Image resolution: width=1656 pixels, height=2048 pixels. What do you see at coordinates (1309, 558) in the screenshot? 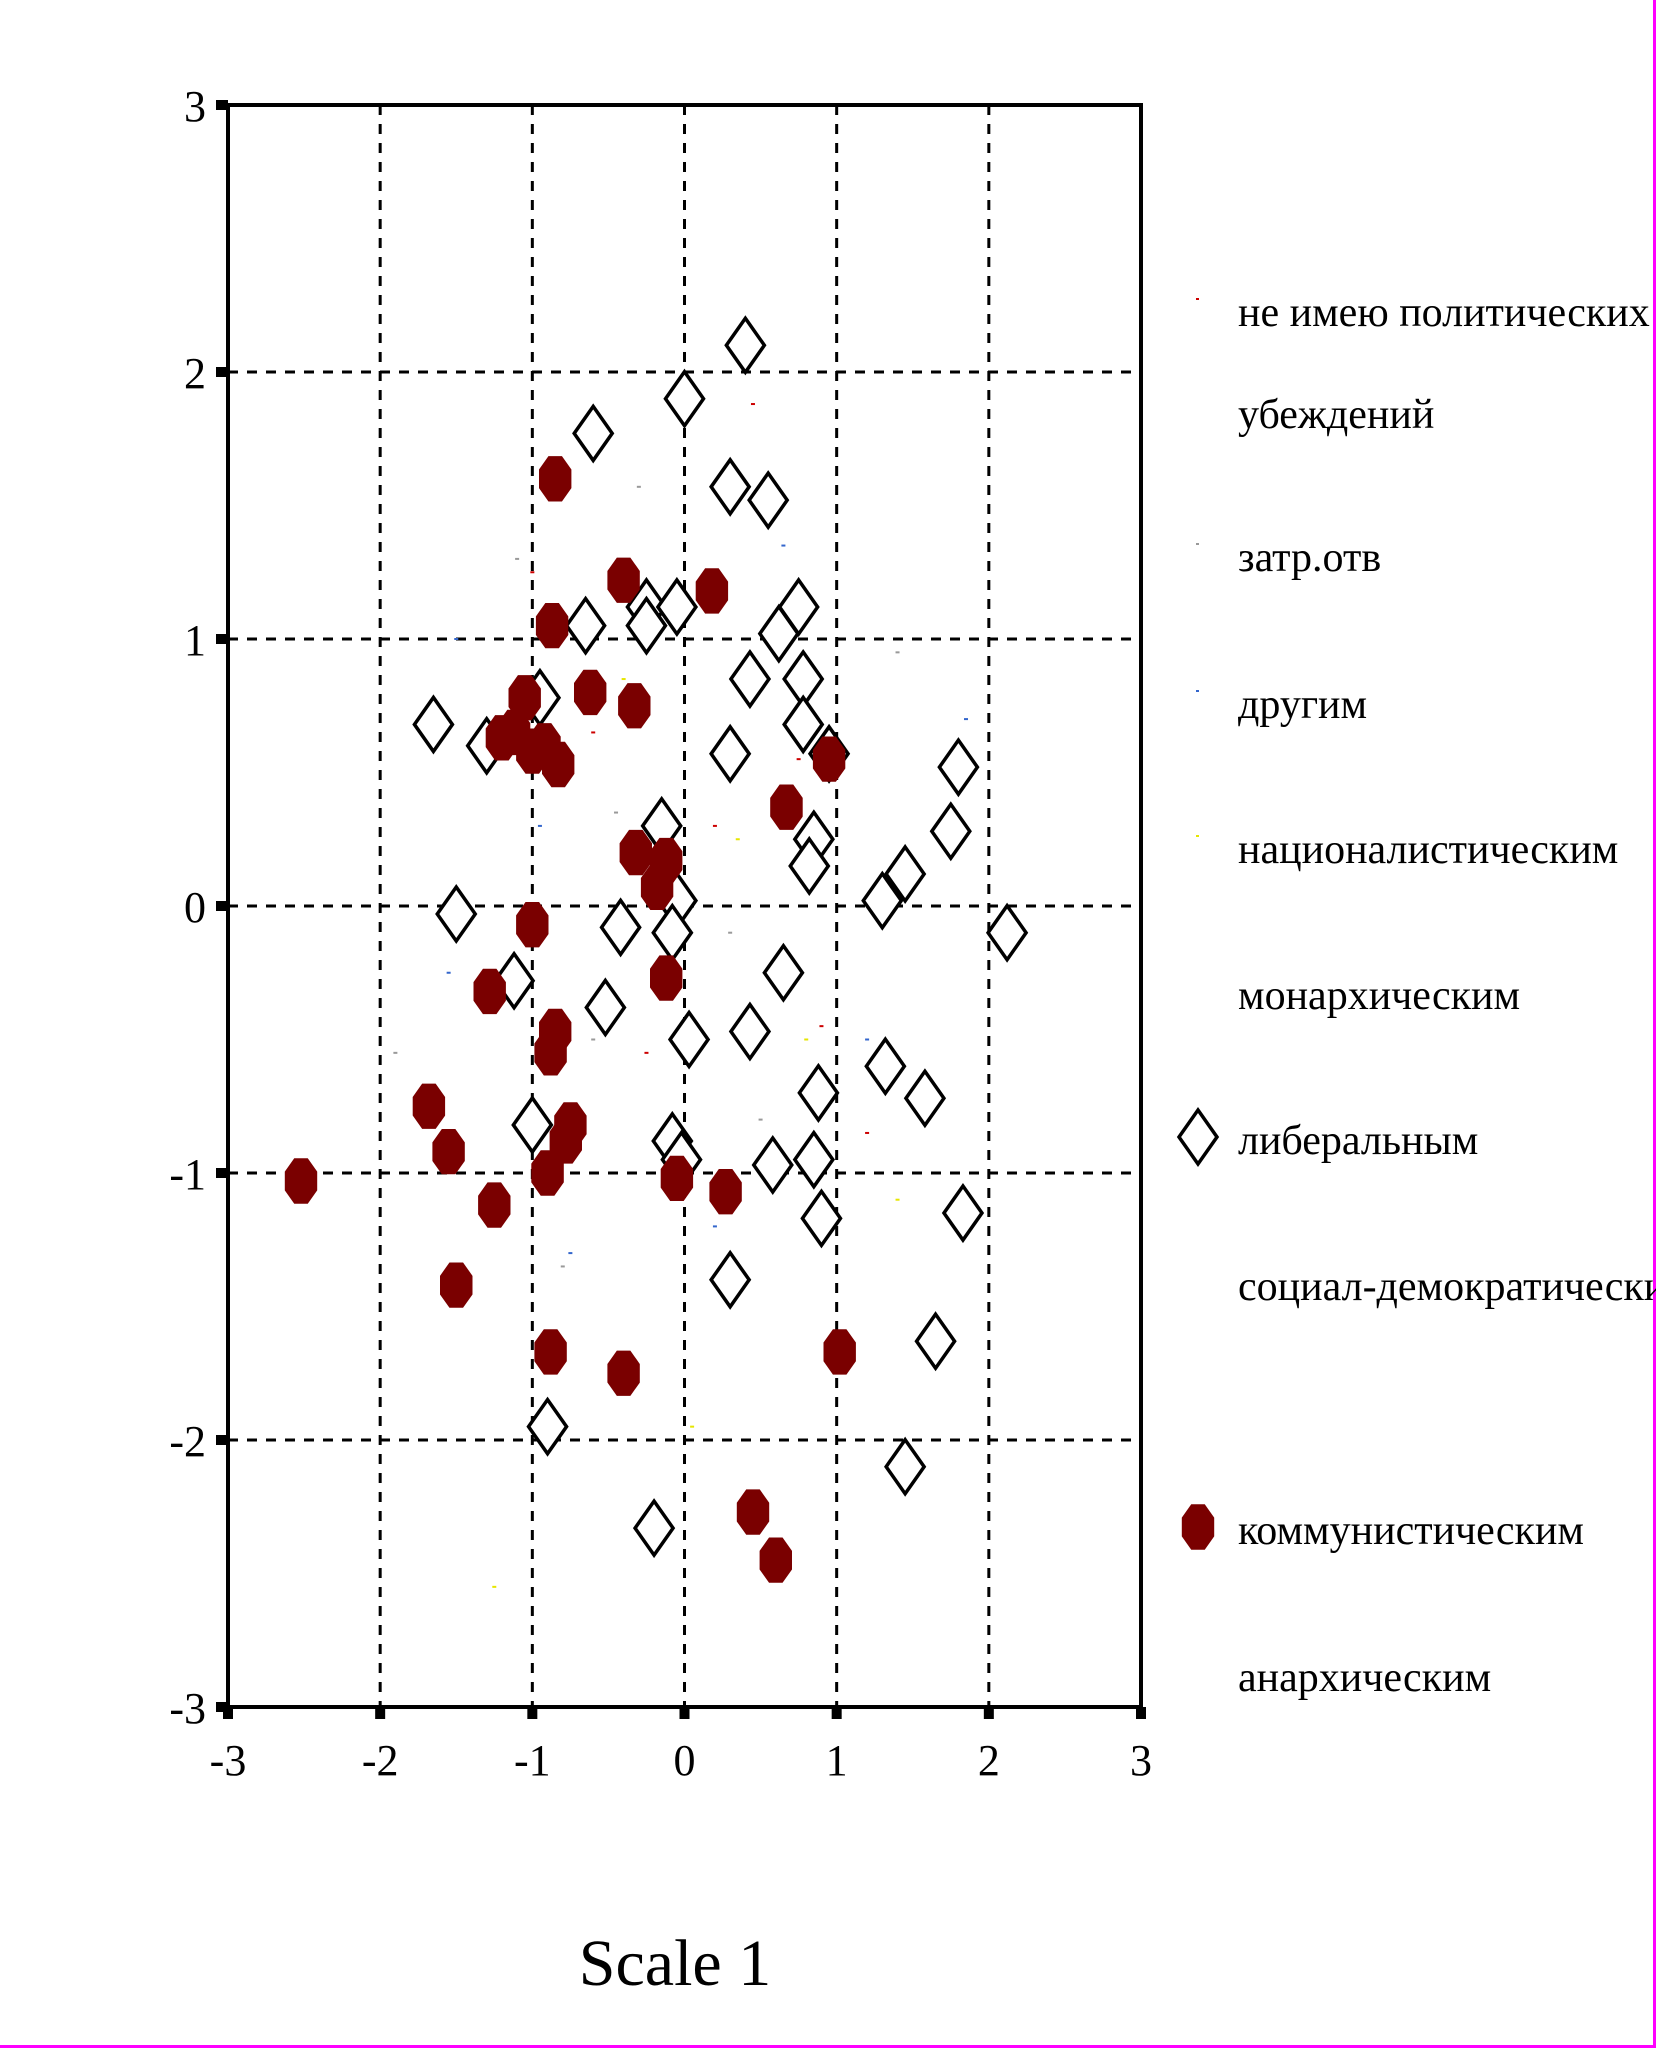
I see `legend-label: затр.отв` at bounding box center [1309, 558].